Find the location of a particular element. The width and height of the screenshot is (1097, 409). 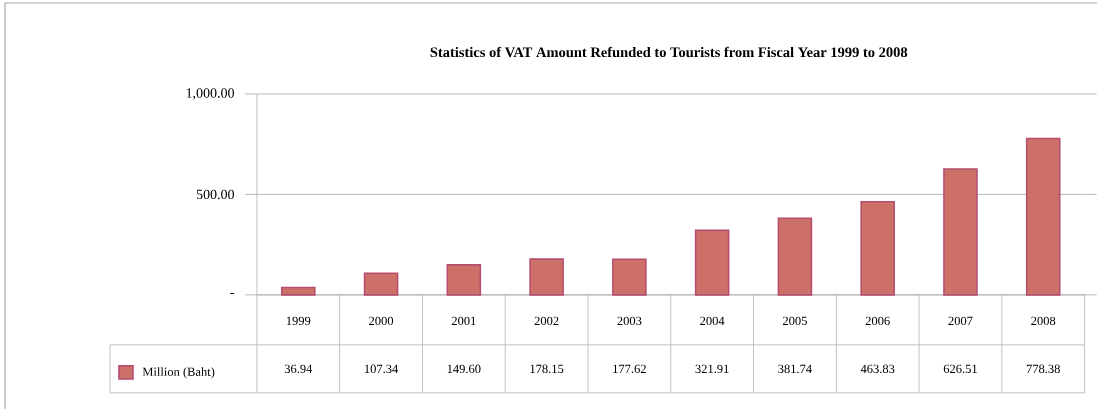

x-tick-label: 2004 is located at coordinates (712, 321).